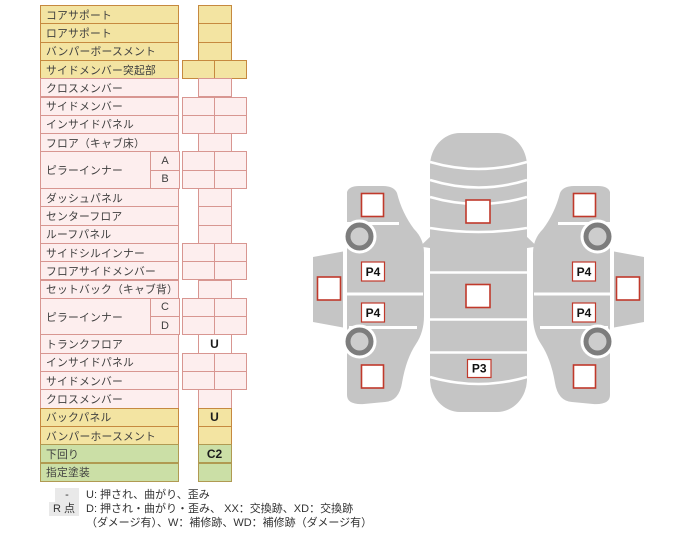 The image size is (692, 535). I want to click on pillar-sub-label: C, so click(165, 307).